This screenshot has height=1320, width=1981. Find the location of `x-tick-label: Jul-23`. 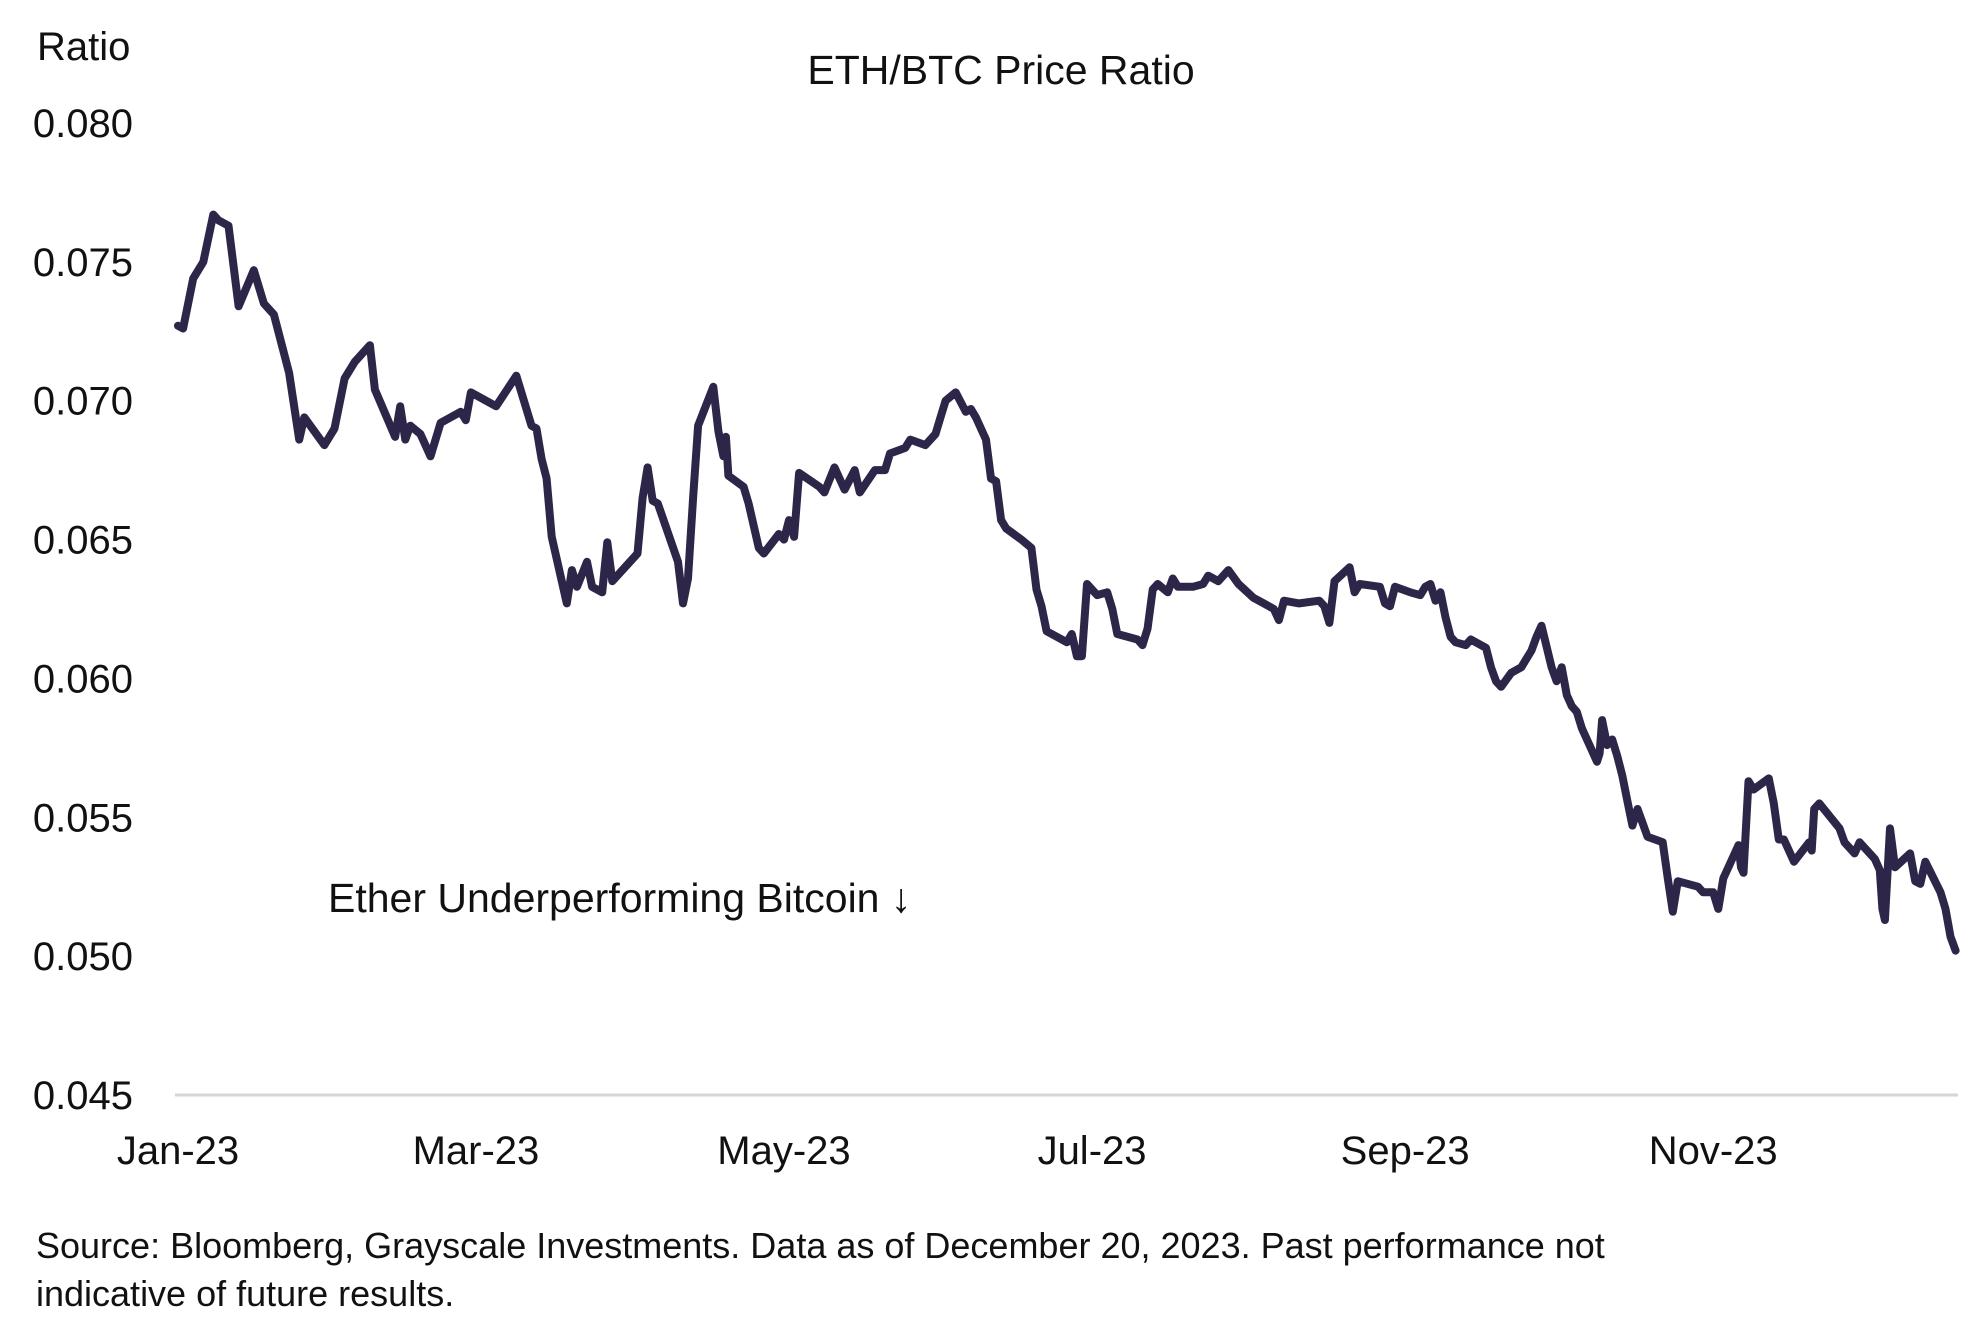

x-tick-label: Jul-23 is located at coordinates (1092, 1151).